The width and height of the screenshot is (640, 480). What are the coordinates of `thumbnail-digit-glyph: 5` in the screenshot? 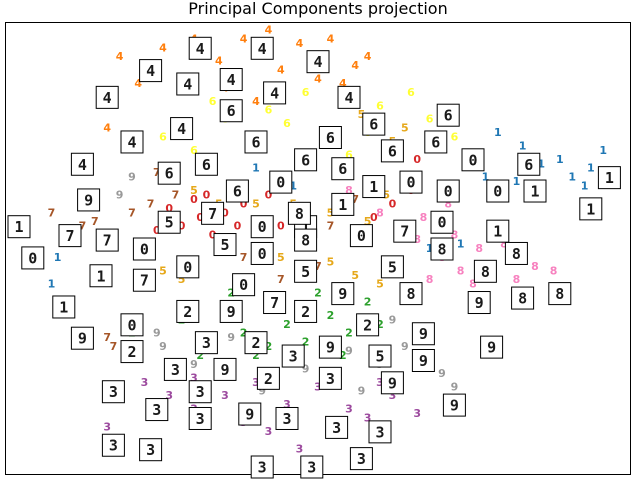 It's located at (169, 223).